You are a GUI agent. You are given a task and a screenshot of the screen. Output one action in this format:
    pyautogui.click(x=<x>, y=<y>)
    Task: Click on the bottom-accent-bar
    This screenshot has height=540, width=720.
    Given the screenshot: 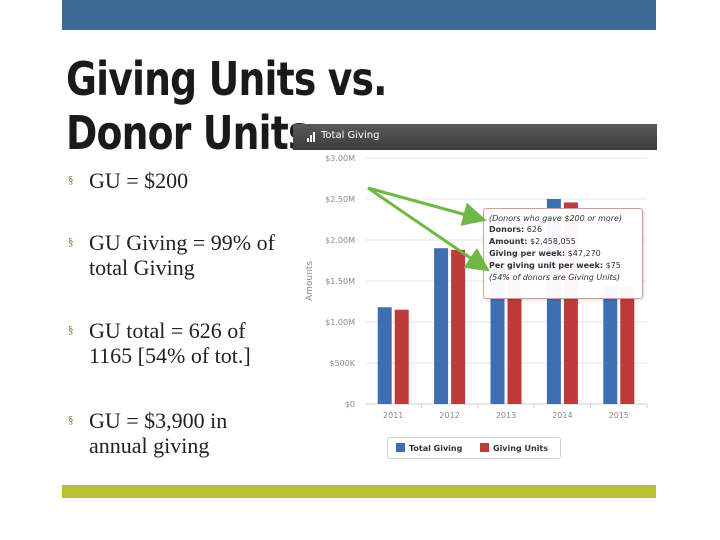 What is the action you would take?
    pyautogui.click(x=359, y=491)
    